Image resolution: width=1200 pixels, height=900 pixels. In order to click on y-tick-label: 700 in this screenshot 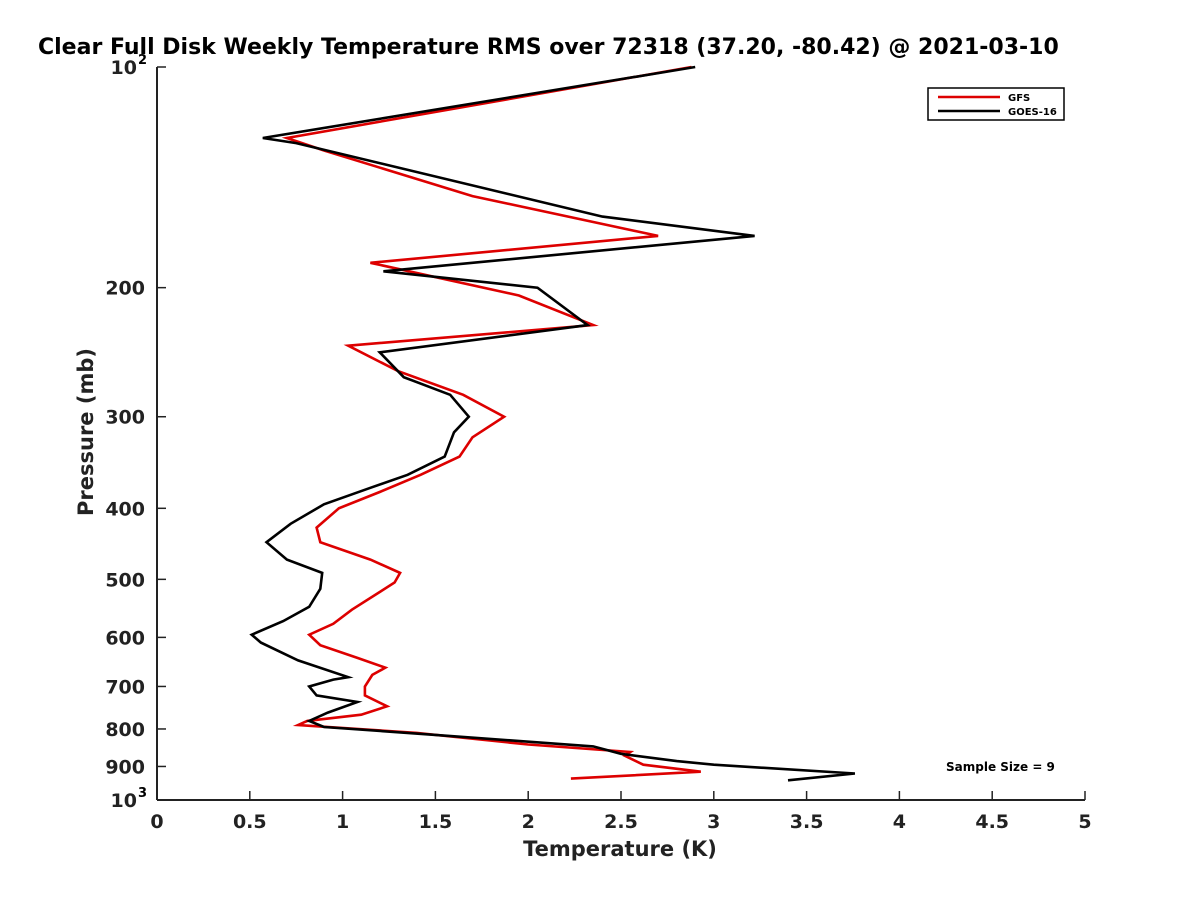, I will do `click(125, 687)`.